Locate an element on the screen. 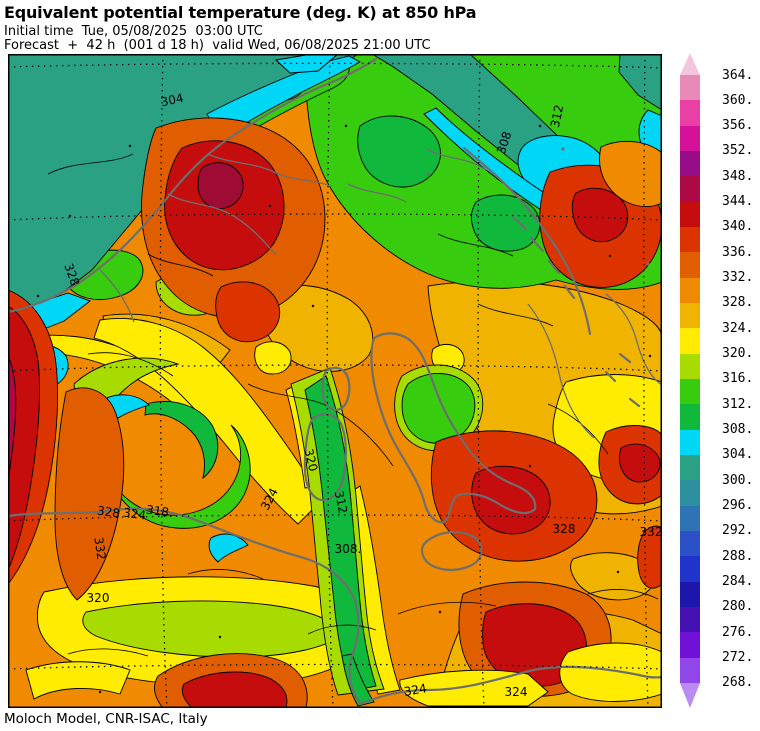  colorbar-tick-label: 332. is located at coordinates (738, 278).